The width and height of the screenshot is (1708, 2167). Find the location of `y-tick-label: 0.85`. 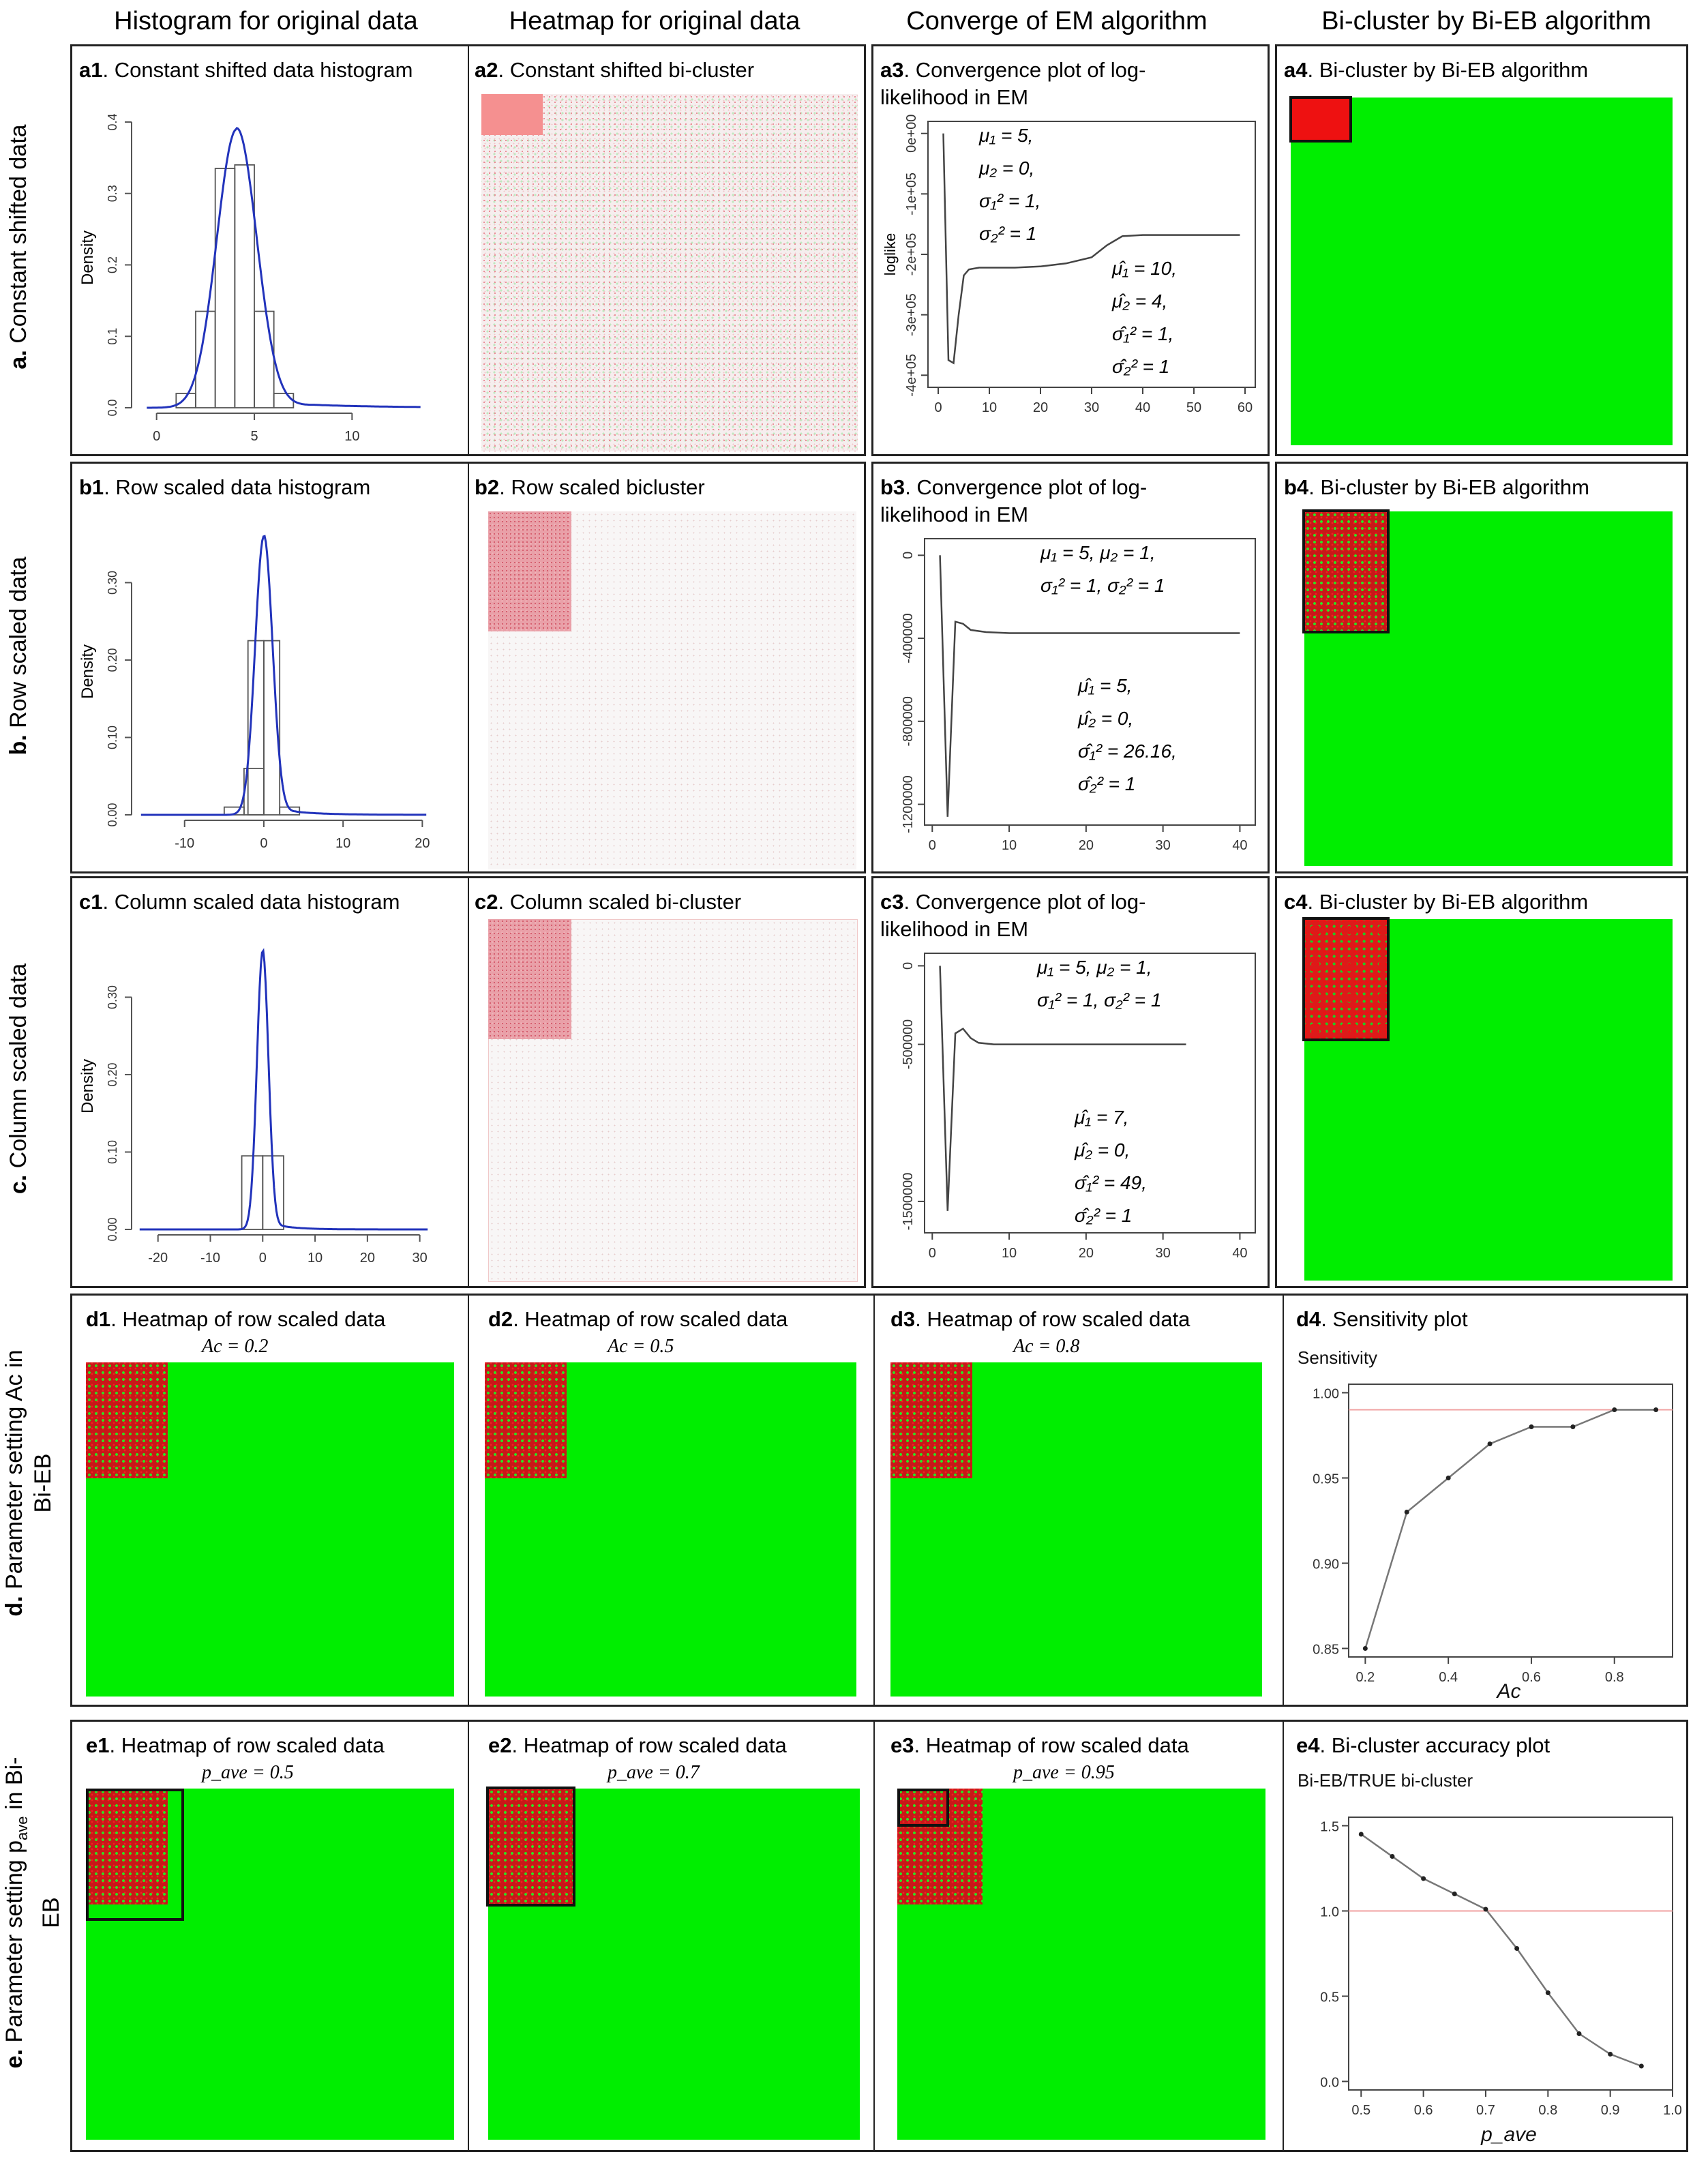

y-tick-label: 0.85 is located at coordinates (1326, 1650).